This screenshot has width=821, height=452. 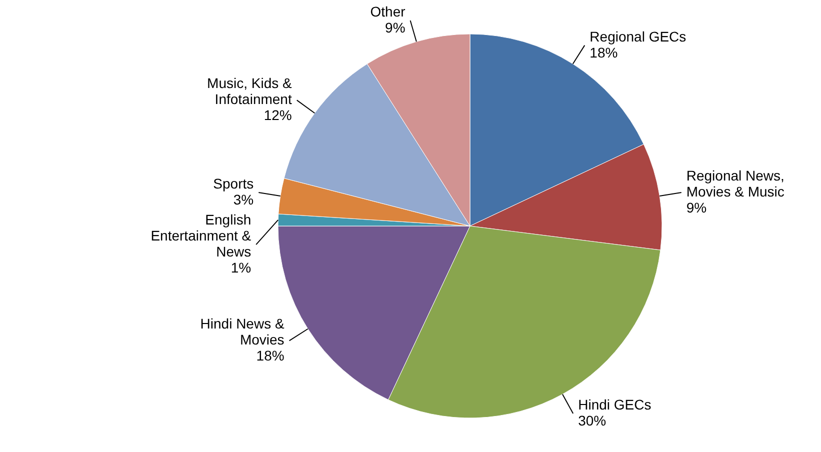 What do you see at coordinates (241, 268) in the screenshot?
I see `data-label: 1%` at bounding box center [241, 268].